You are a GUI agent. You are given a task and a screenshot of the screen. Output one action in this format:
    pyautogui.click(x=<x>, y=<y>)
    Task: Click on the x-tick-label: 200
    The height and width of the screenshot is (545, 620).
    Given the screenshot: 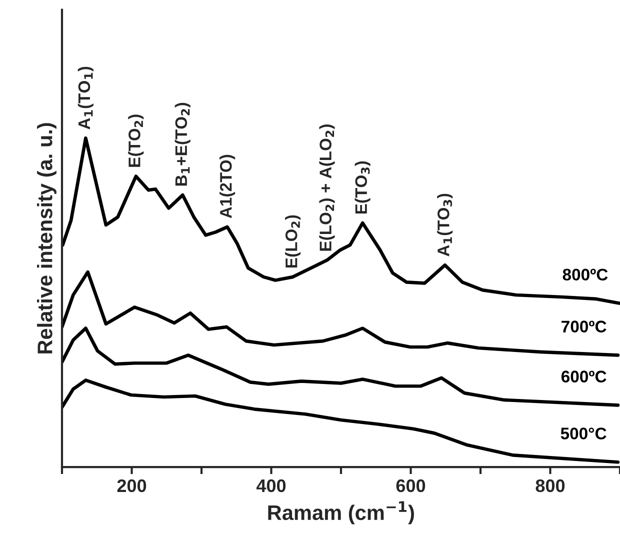 What is the action you would take?
    pyautogui.click(x=131, y=485)
    